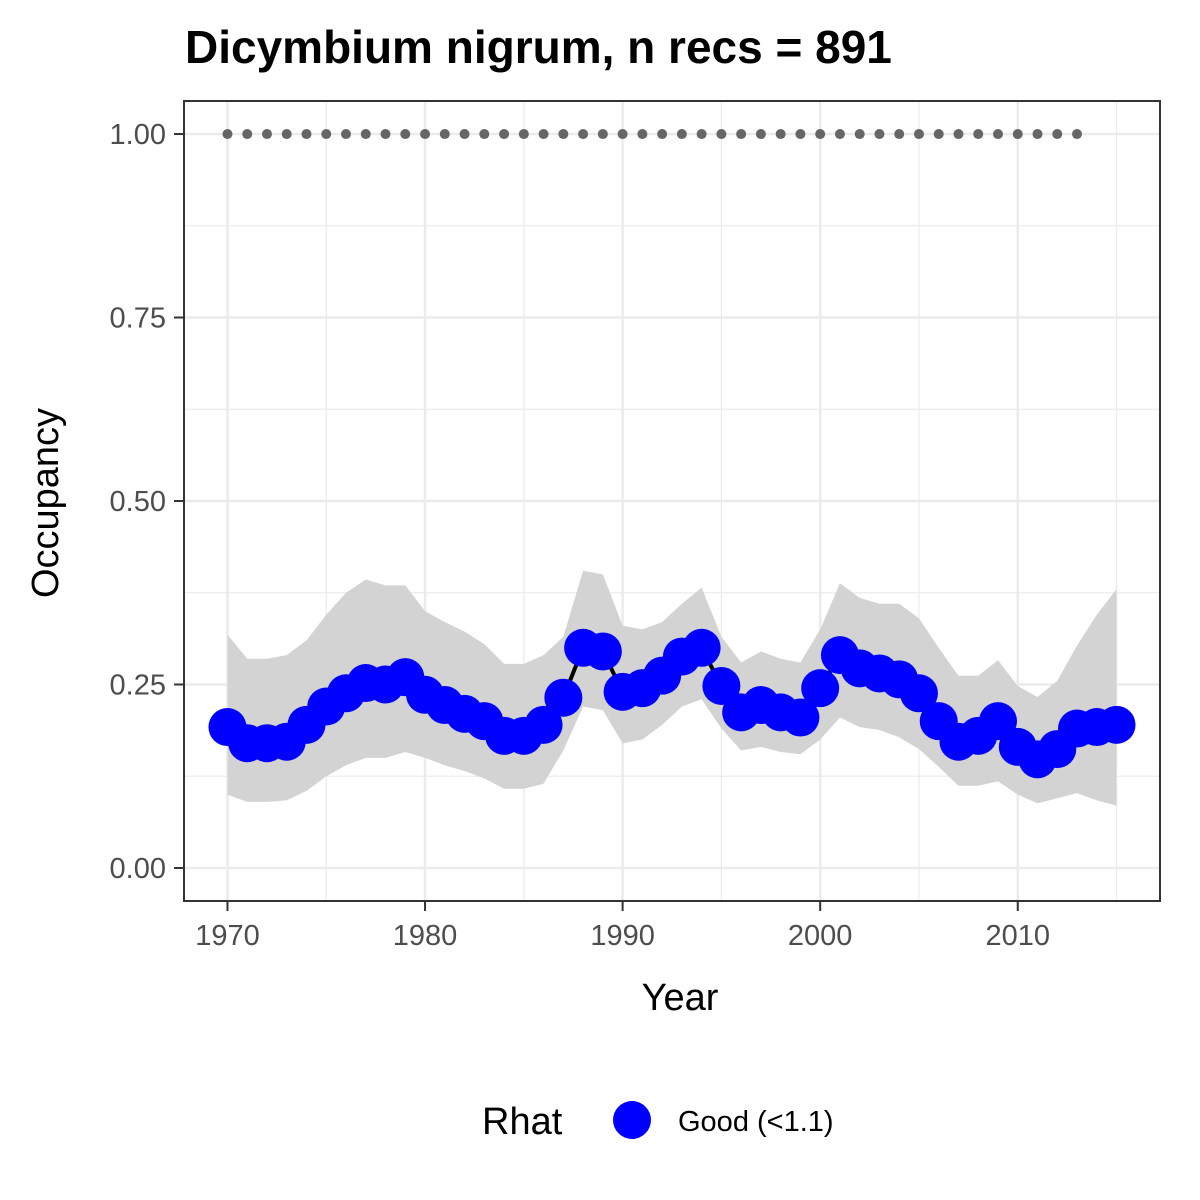 The height and width of the screenshot is (1200, 1200). I want to click on legend-key-point, so click(632, 1120).